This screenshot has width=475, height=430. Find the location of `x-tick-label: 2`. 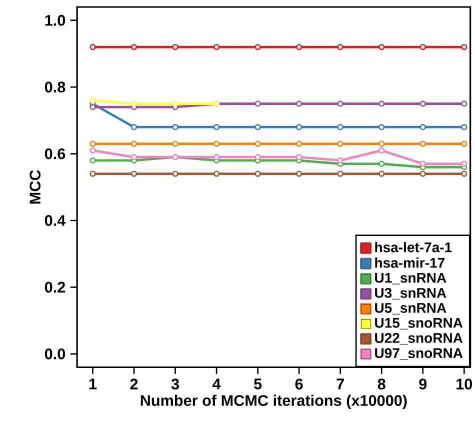

x-tick-label: 2 is located at coordinates (134, 384).